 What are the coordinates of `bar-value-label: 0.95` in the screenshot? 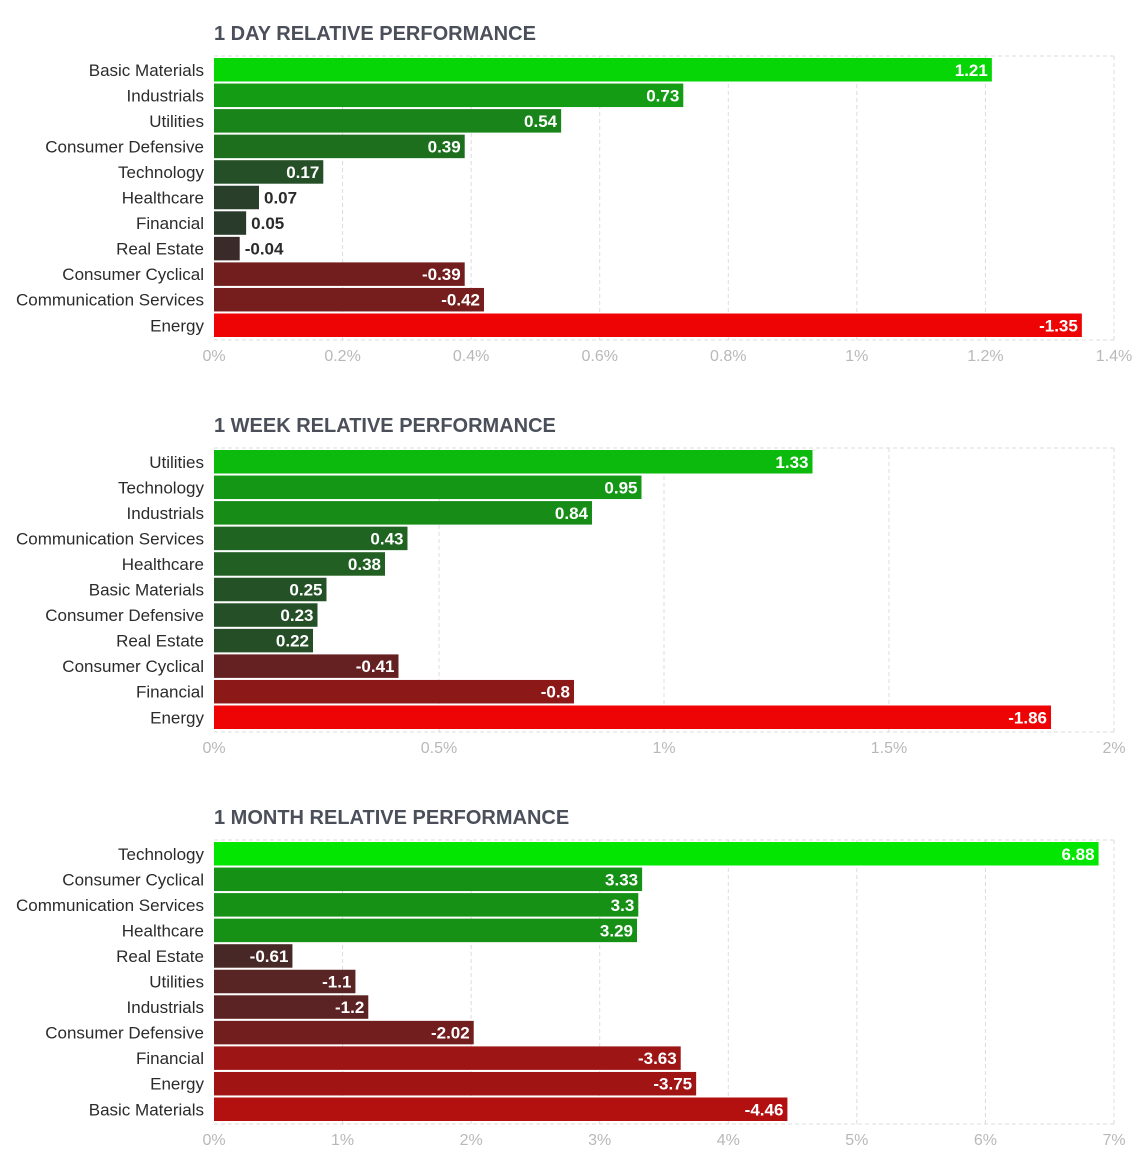 It's located at (620, 487).